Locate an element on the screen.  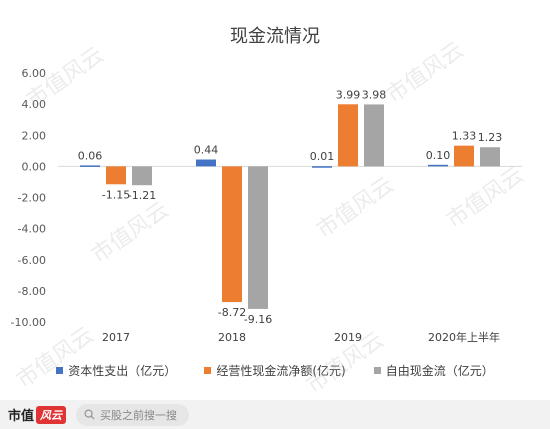
x-tick-label: 2018 is located at coordinates (232, 337).